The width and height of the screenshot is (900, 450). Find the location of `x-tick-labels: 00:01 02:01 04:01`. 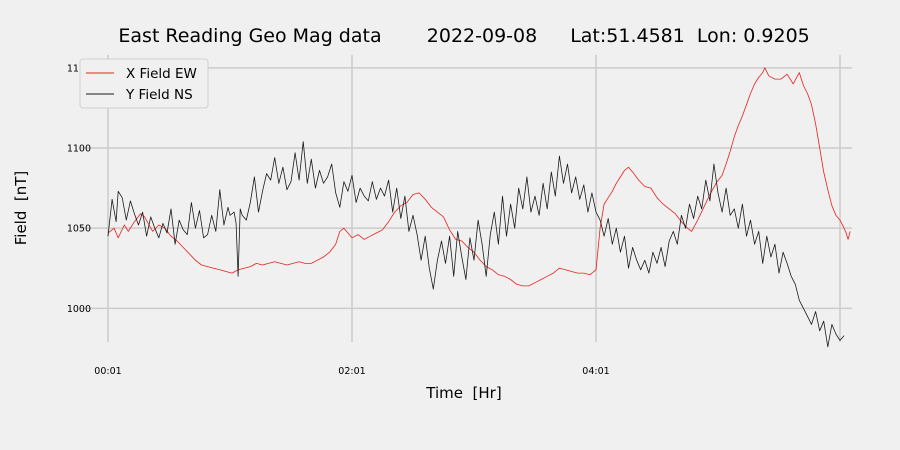

x-tick-labels: 00:01 02:01 04:01 is located at coordinates (351, 371).